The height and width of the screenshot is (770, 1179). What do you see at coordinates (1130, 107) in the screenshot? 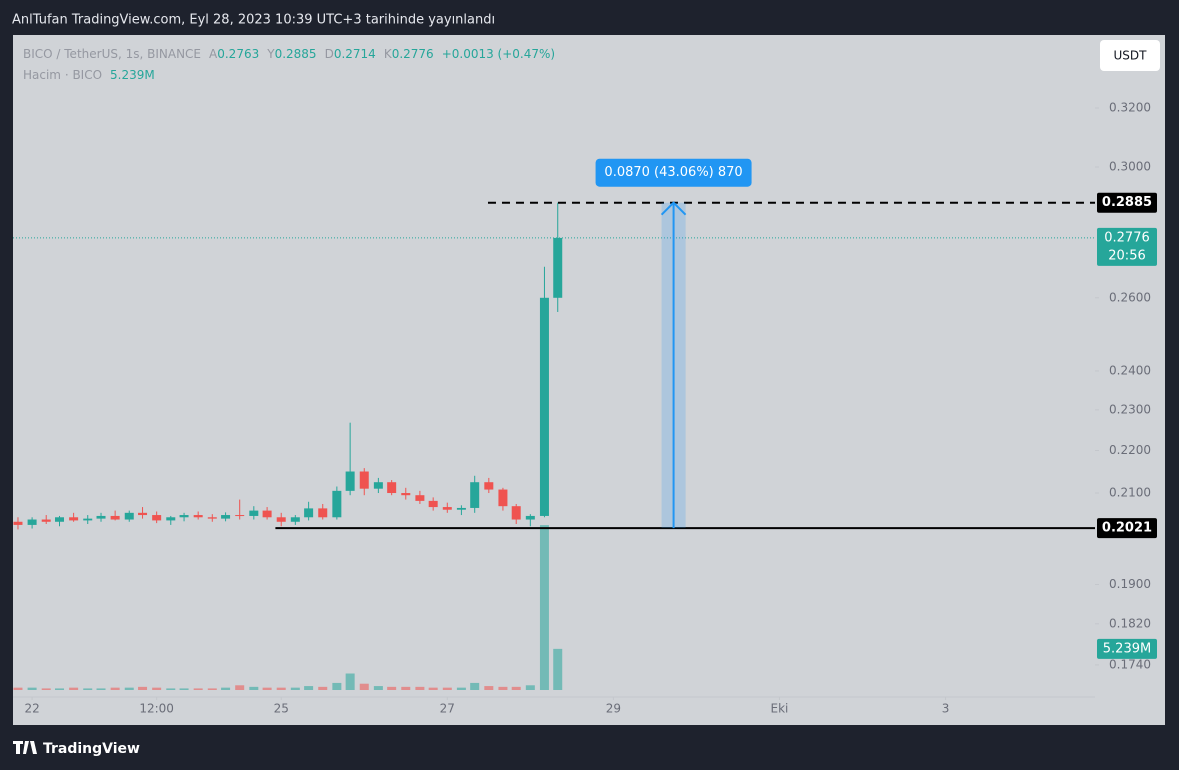
I see `y-tick-label: 0.3200` at bounding box center [1130, 107].